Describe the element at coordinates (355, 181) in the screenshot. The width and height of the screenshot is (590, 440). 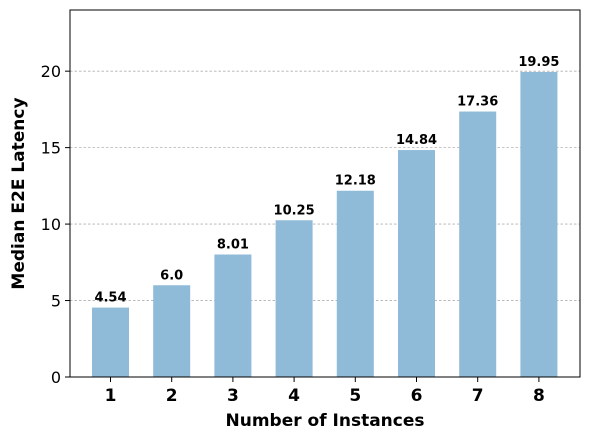
I see `data-label: 12.18` at that location.